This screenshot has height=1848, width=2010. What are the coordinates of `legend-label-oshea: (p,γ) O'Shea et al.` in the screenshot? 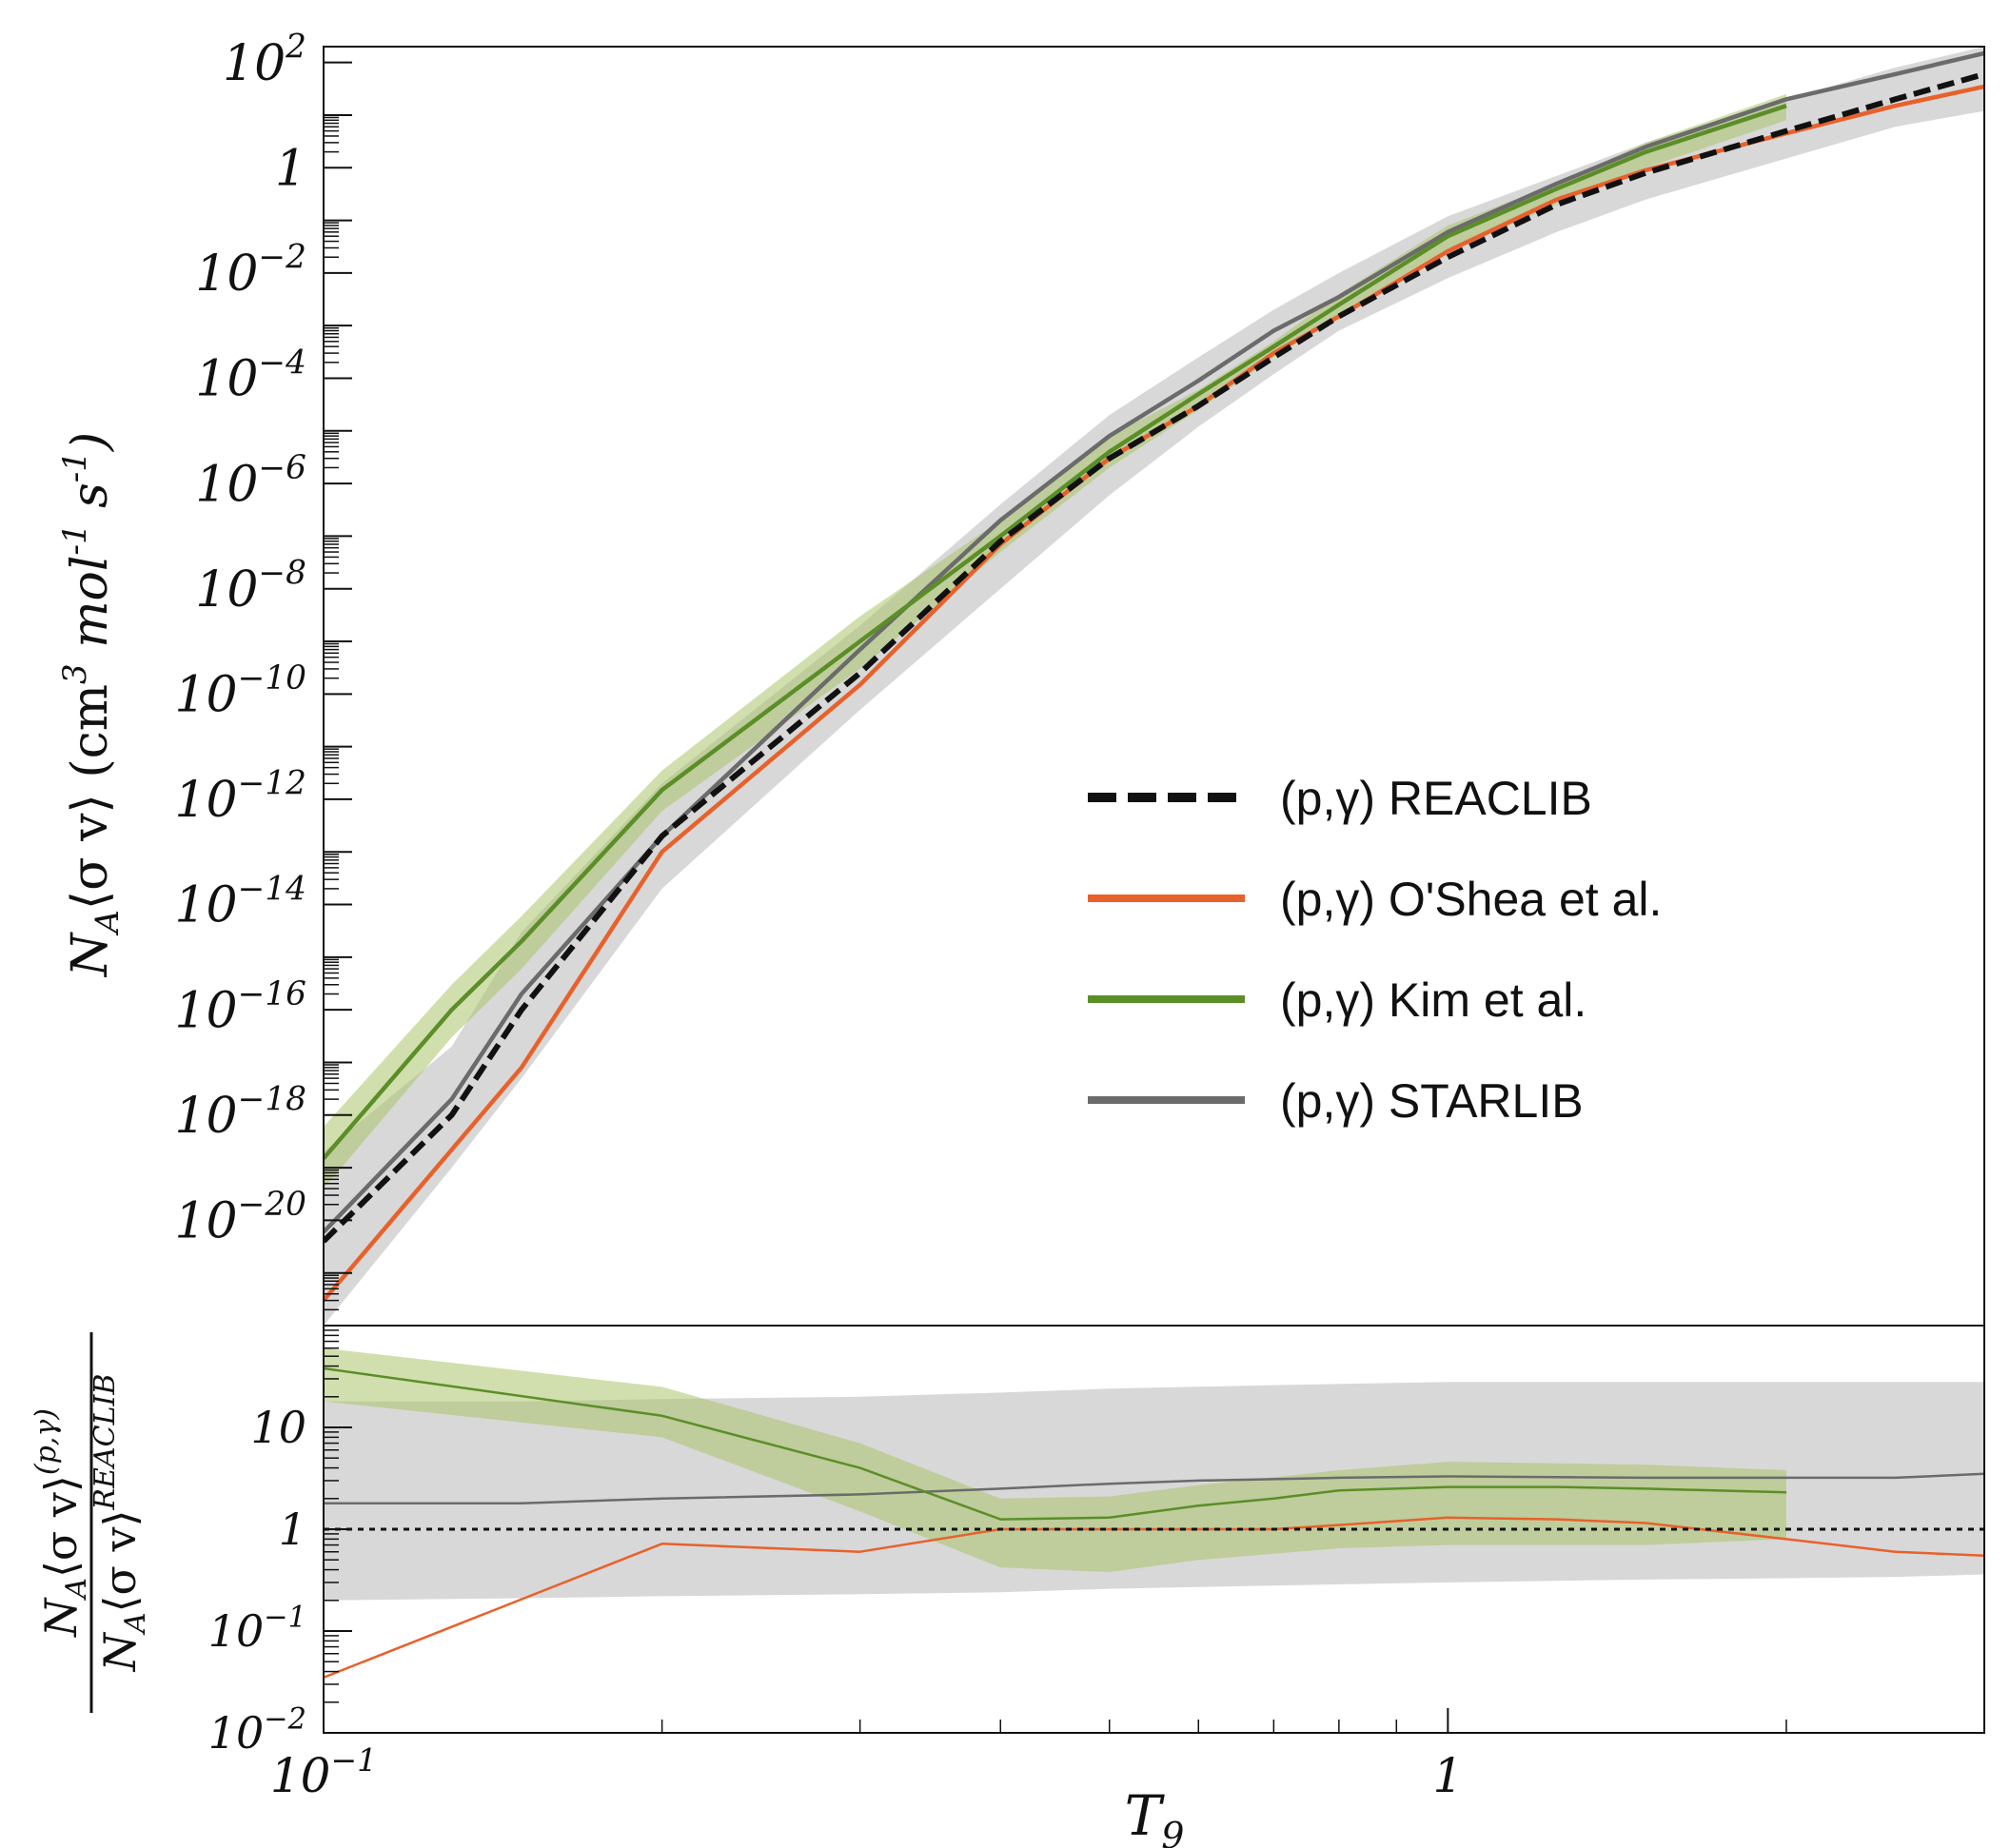 It's located at (1471, 900).